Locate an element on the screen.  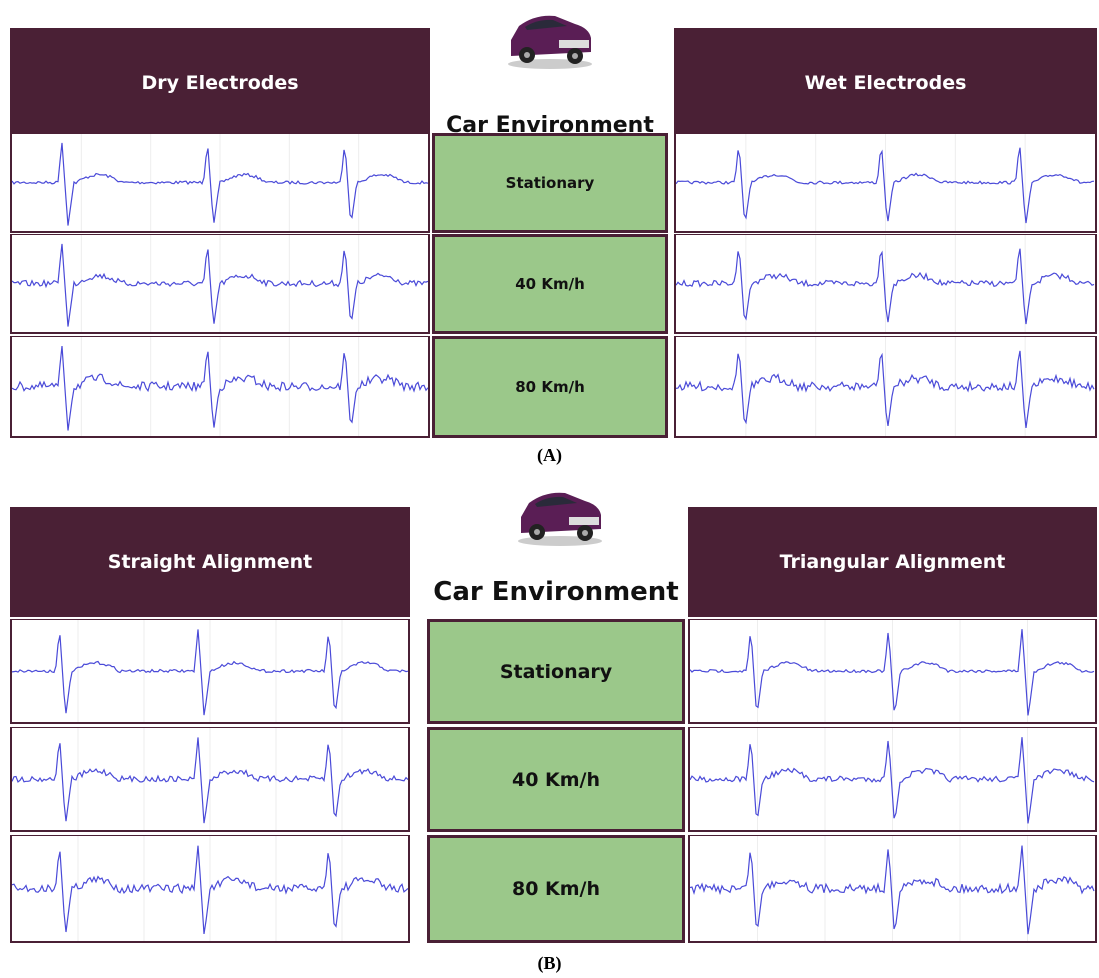
center-title: Car Environment is located at coordinates (556, 592).